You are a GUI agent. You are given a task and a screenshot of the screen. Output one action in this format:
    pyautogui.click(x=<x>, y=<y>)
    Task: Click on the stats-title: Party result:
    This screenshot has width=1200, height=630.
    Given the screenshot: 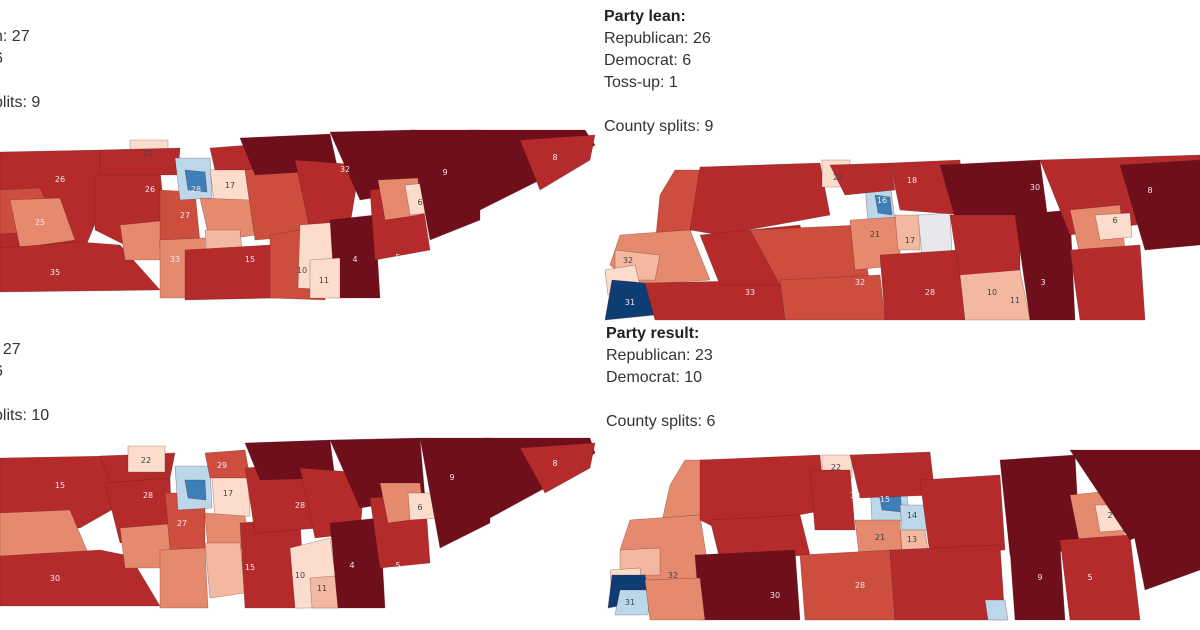 What is the action you would take?
    pyautogui.click(x=653, y=333)
    